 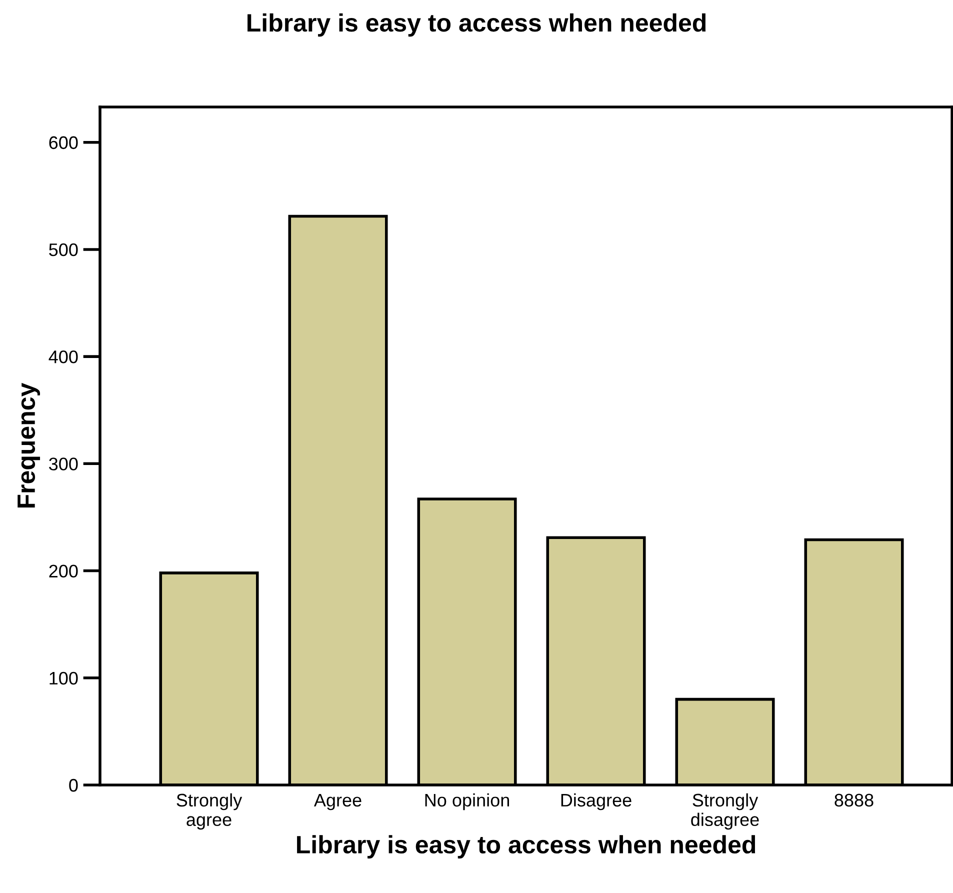 I want to click on x-tick-label: Disagree, so click(x=596, y=801).